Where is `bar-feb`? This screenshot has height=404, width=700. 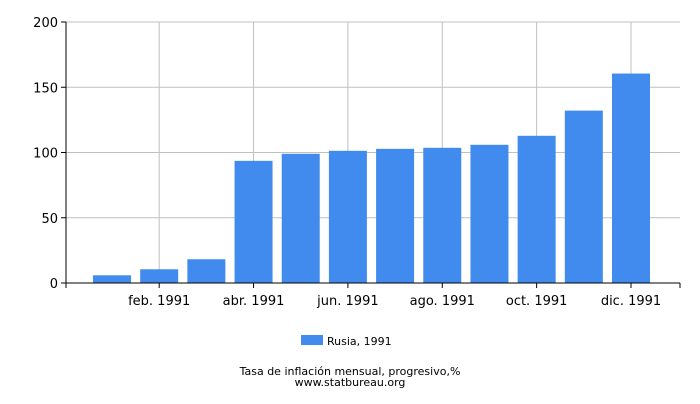
bar-feb is located at coordinates (159, 276).